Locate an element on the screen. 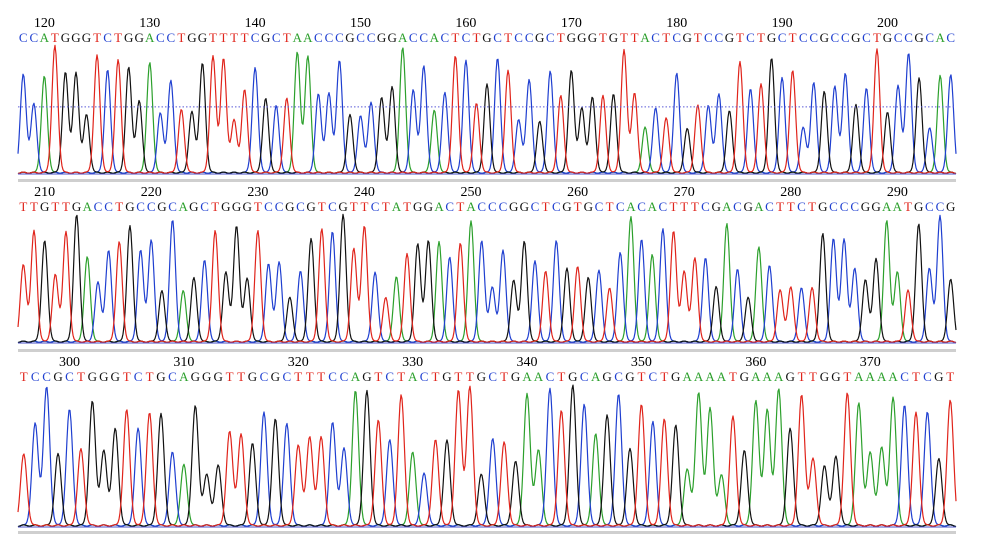 The height and width of the screenshot is (542, 981). position-label: 360 is located at coordinates (755, 362).